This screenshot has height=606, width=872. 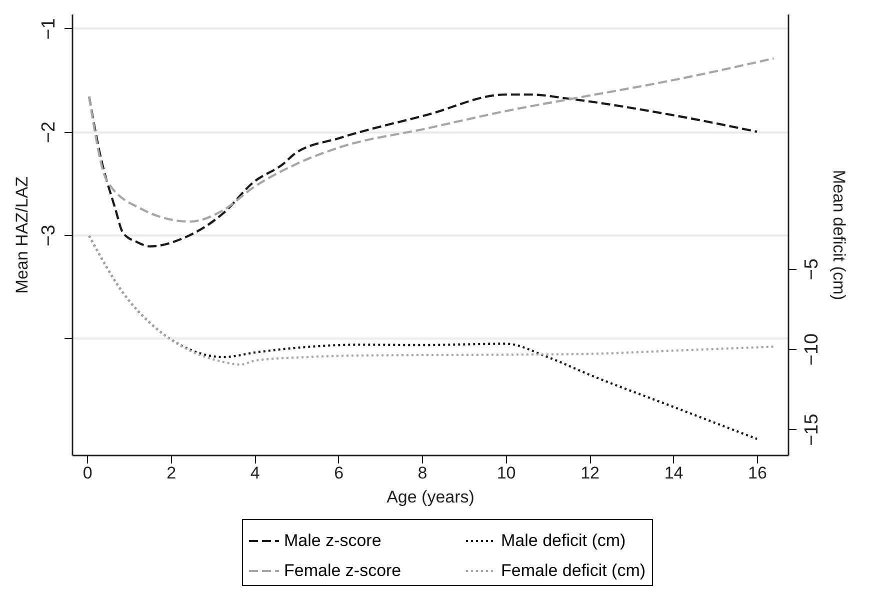 What do you see at coordinates (255, 473) in the screenshot?
I see `x-tick-label: 4` at bounding box center [255, 473].